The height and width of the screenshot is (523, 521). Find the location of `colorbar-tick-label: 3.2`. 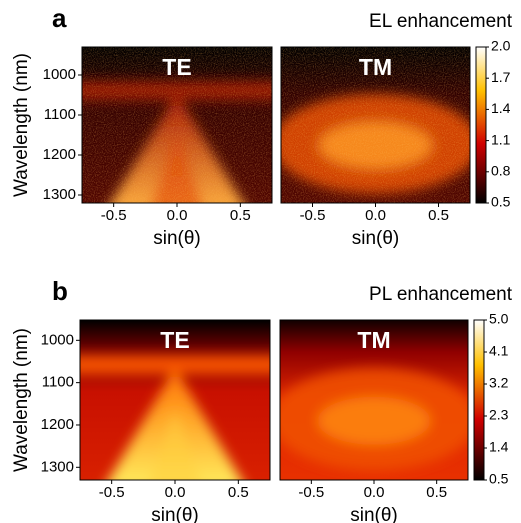

colorbar-tick-label: 3.2 is located at coordinates (499, 383).